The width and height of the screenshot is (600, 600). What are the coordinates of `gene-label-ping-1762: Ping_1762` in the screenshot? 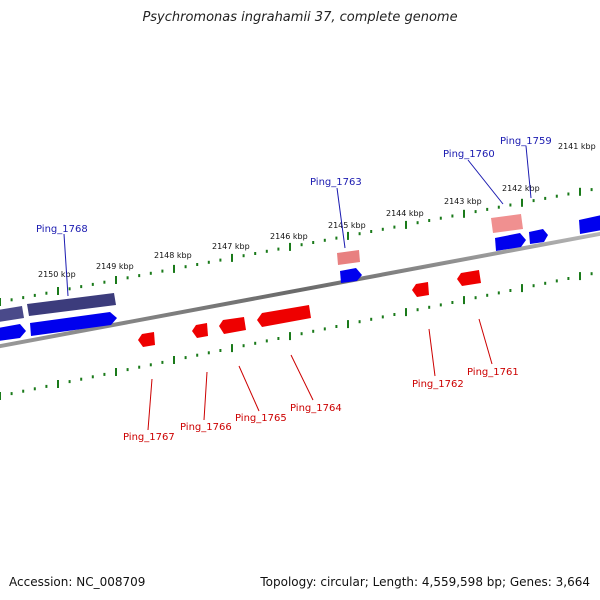 It's located at (438, 384).